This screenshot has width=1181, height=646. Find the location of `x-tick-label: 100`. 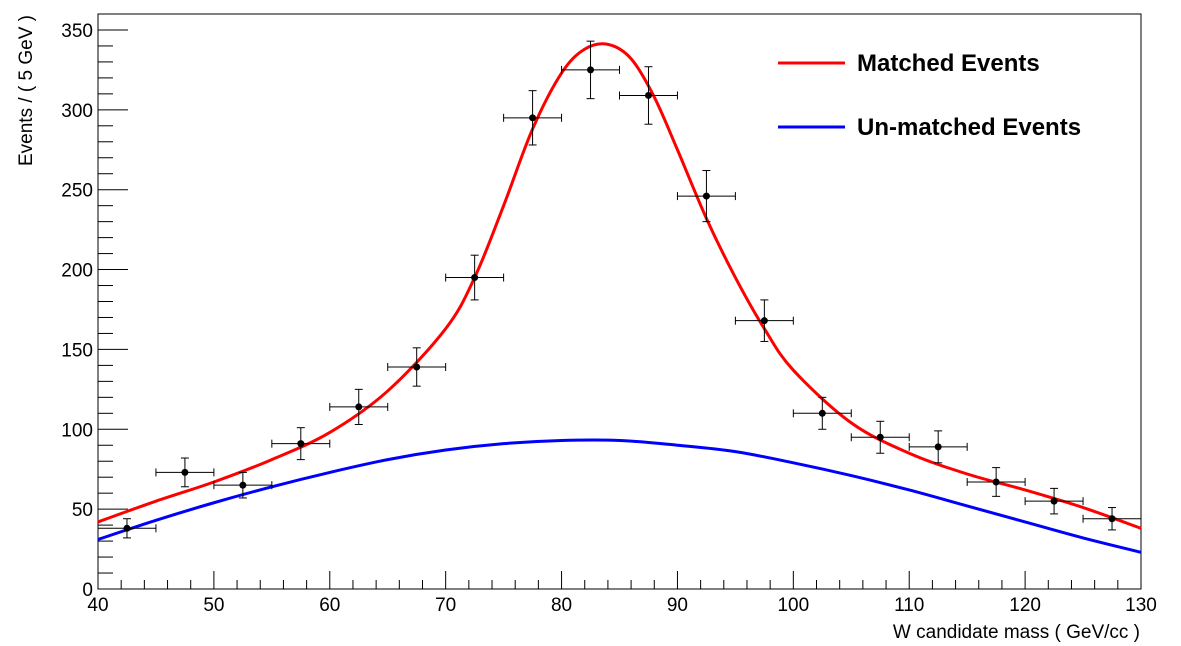

x-tick-label: 100 is located at coordinates (793, 605).